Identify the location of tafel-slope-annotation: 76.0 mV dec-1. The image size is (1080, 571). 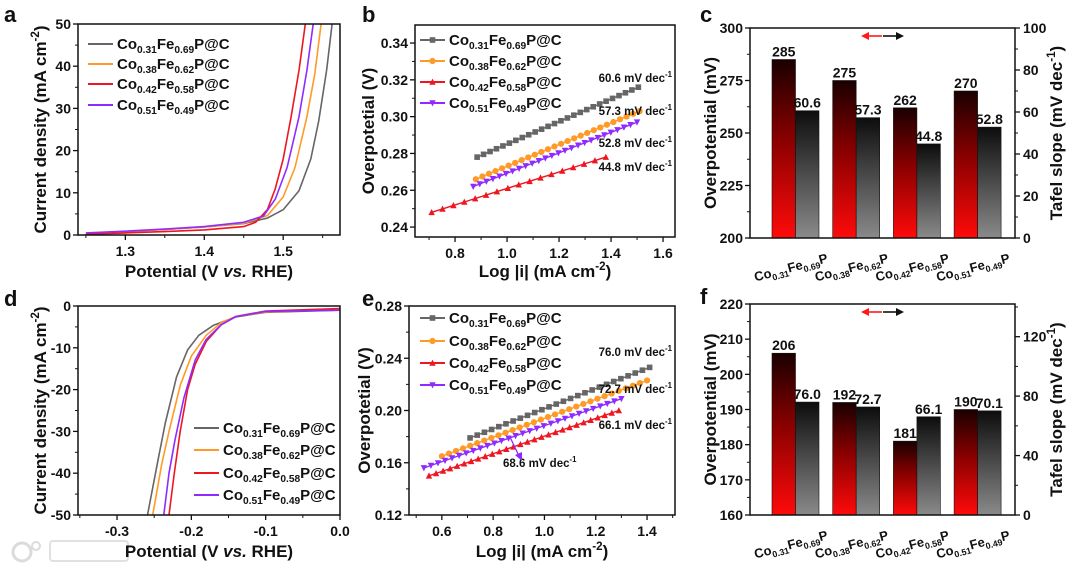
(636, 351).